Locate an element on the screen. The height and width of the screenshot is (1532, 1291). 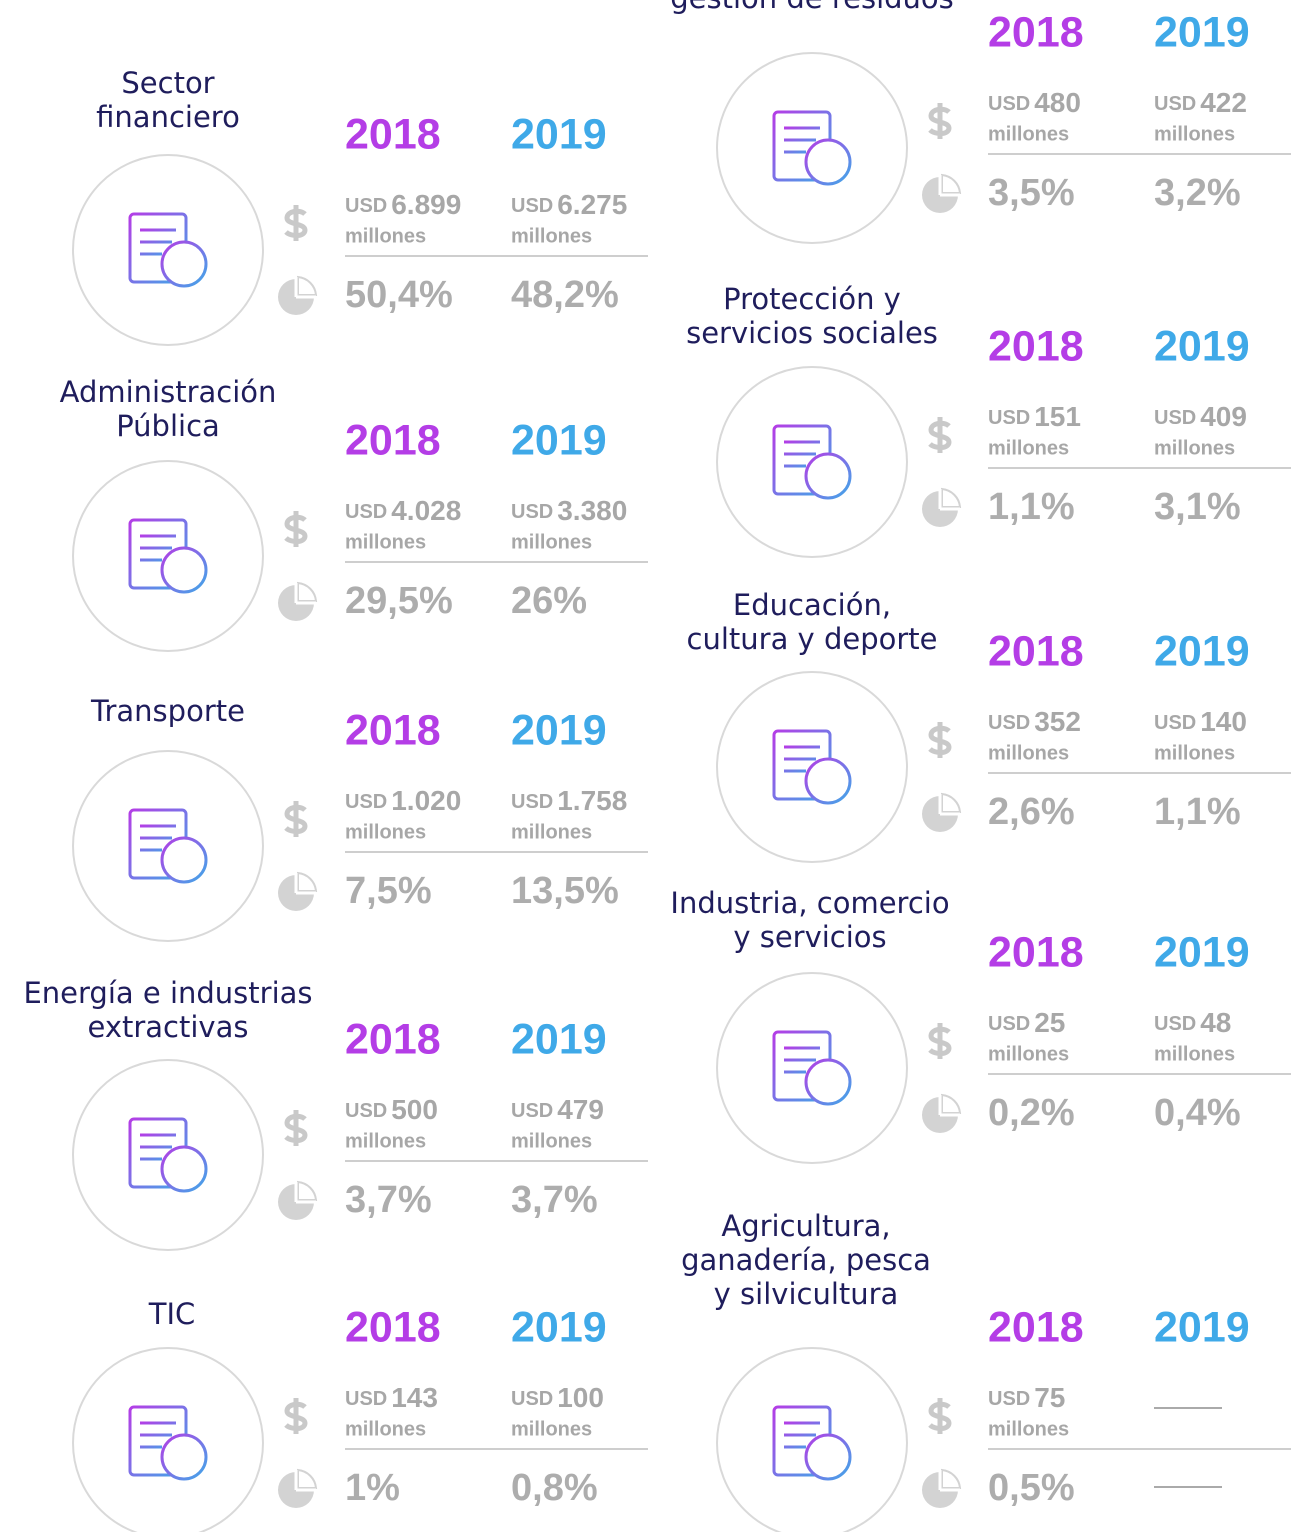
sector-title: y servicios is located at coordinates (809, 937).